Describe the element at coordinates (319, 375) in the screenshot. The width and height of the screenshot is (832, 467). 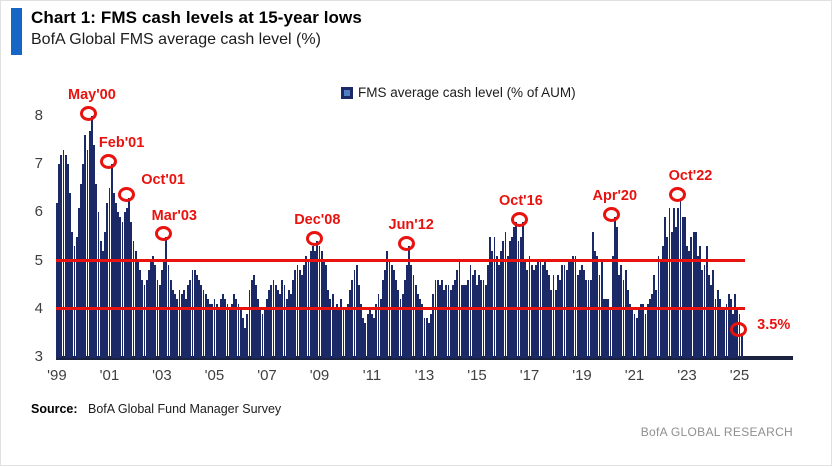
I see `x-tick-label: '09` at that location.